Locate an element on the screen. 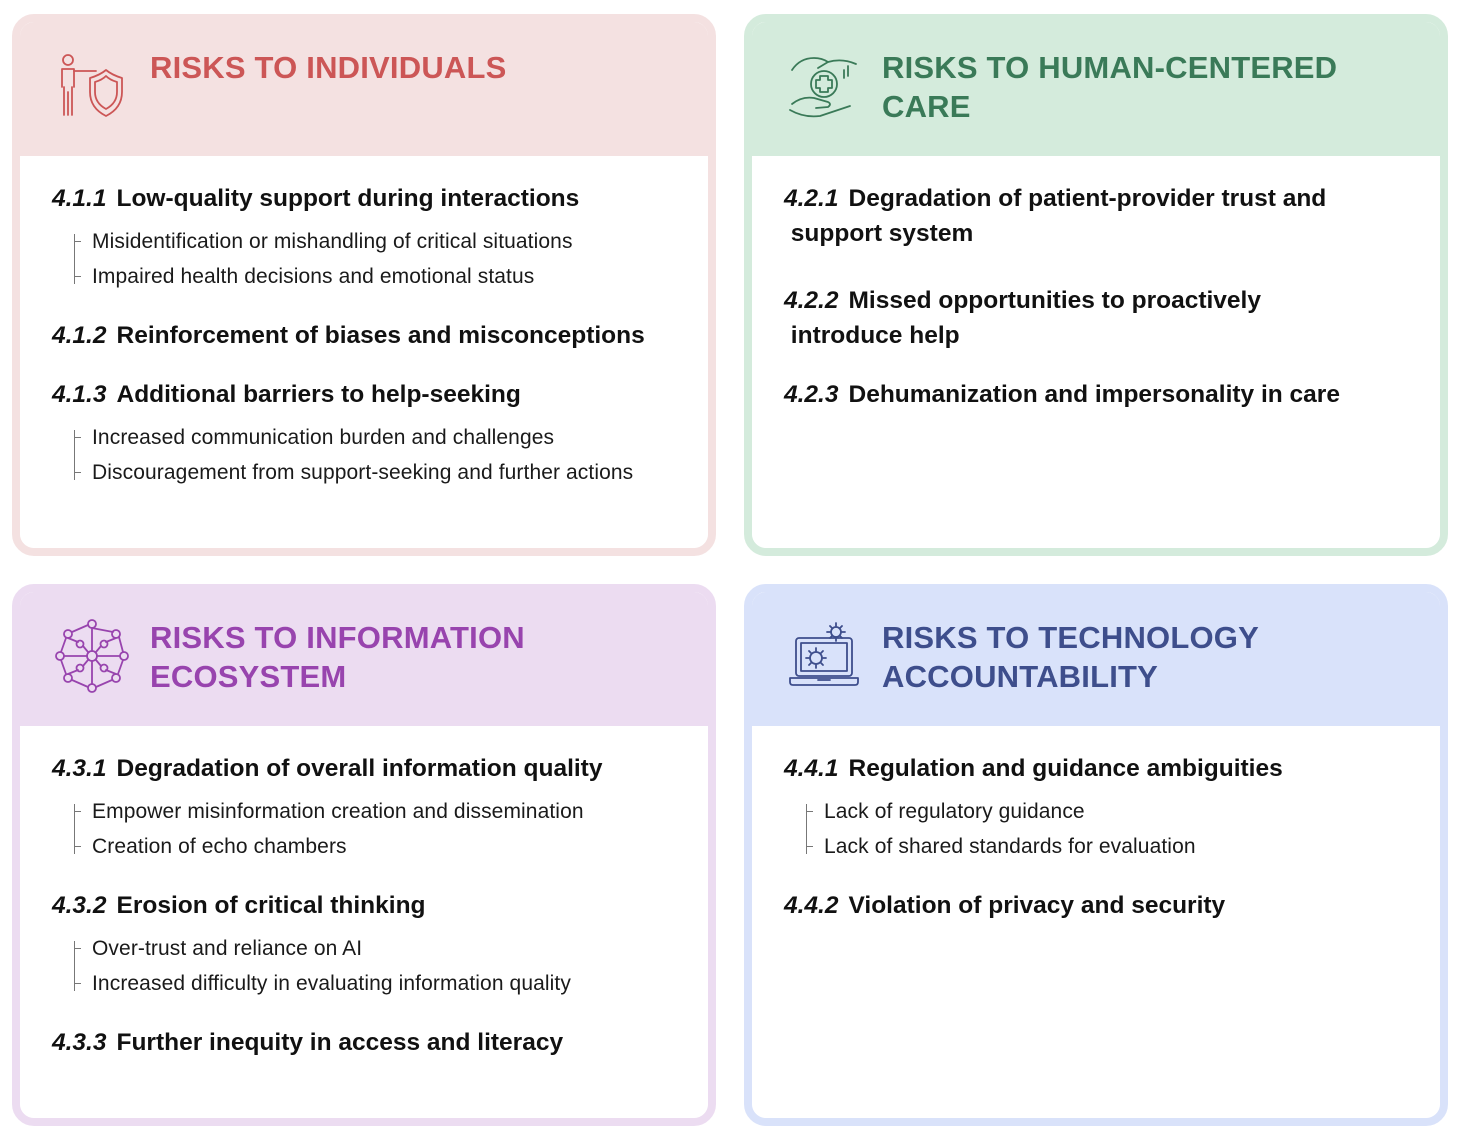  panel-title: RISKS TO INDIVIDUALS is located at coordinates (328, 67).